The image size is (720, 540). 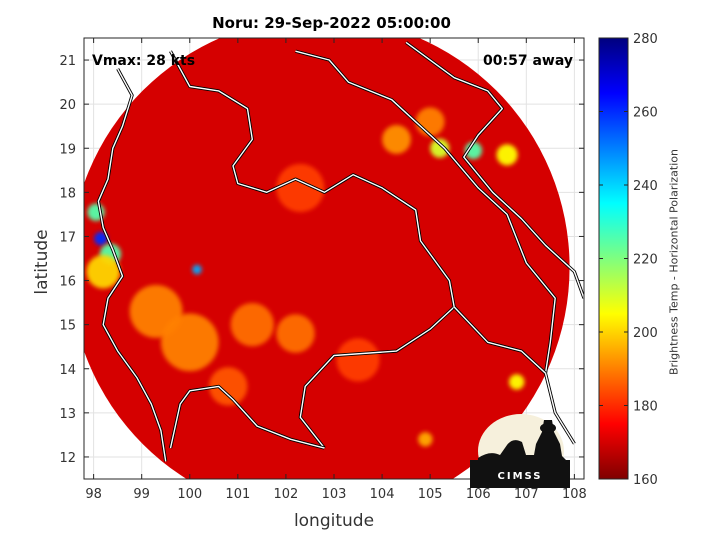 What do you see at coordinates (67, 282) in the screenshot?
I see `y-tick-label: 16` at bounding box center [67, 282].